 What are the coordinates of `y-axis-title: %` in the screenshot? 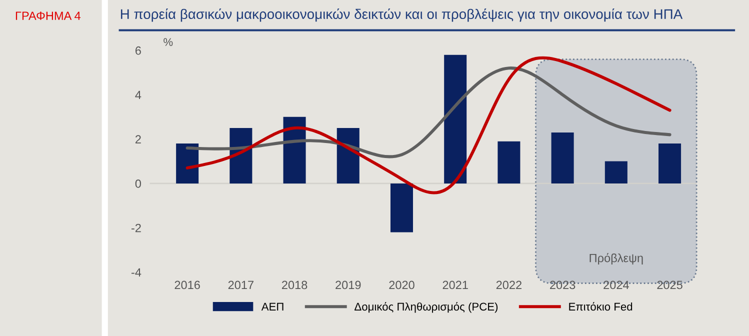 It's located at (168, 42).